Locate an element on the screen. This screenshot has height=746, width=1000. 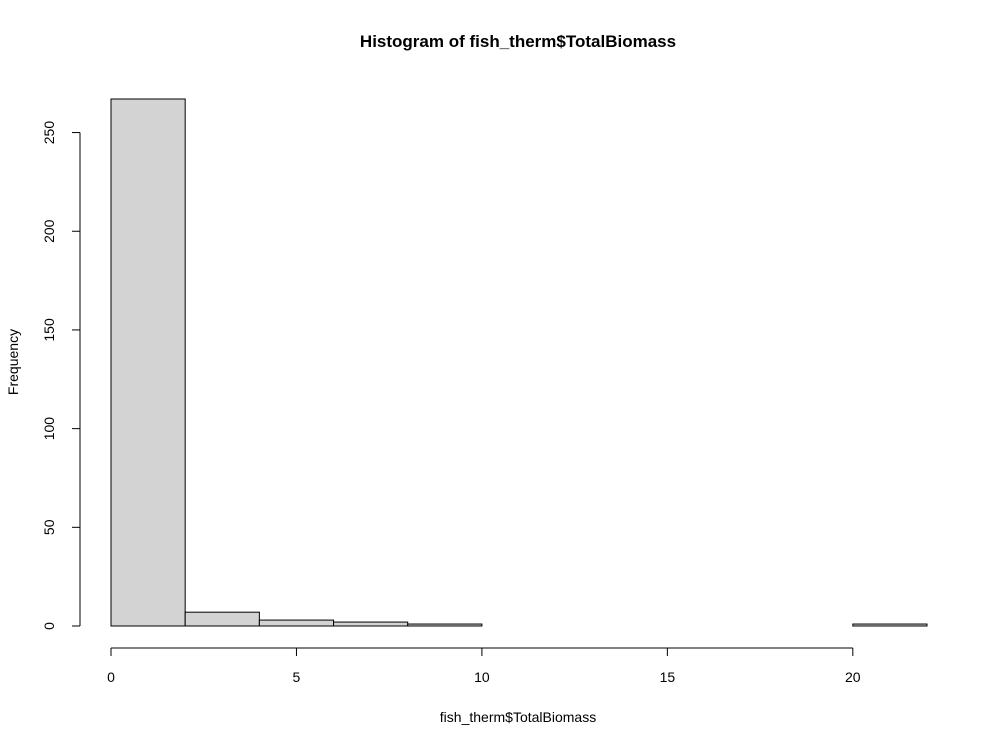
x-axis: 0 5 10 15 20 is located at coordinates (484, 666).